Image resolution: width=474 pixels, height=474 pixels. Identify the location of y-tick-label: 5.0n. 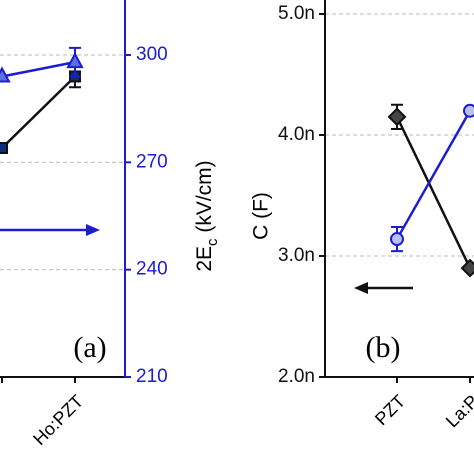
(296, 13).